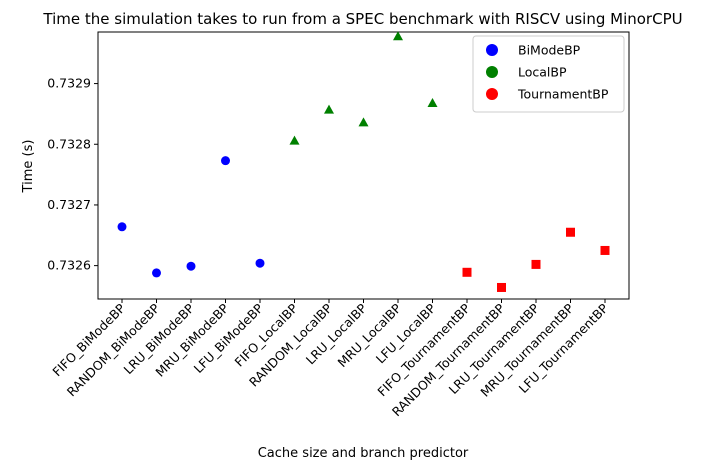 This screenshot has width=727, height=470. I want to click on legend-box, so click(548, 74).